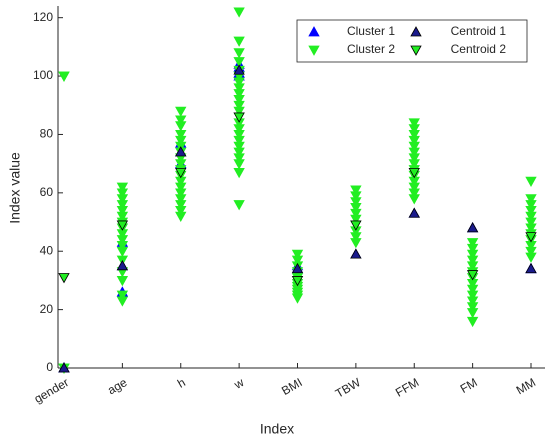 The height and width of the screenshot is (443, 550). What do you see at coordinates (15, 188) in the screenshot?
I see `y-axis-label: Index value` at bounding box center [15, 188].